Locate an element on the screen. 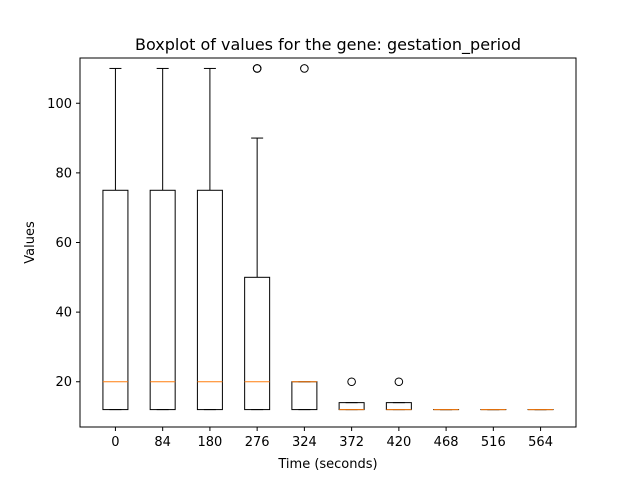 The image size is (640, 480). x-tick-label: 84 is located at coordinates (162, 442).